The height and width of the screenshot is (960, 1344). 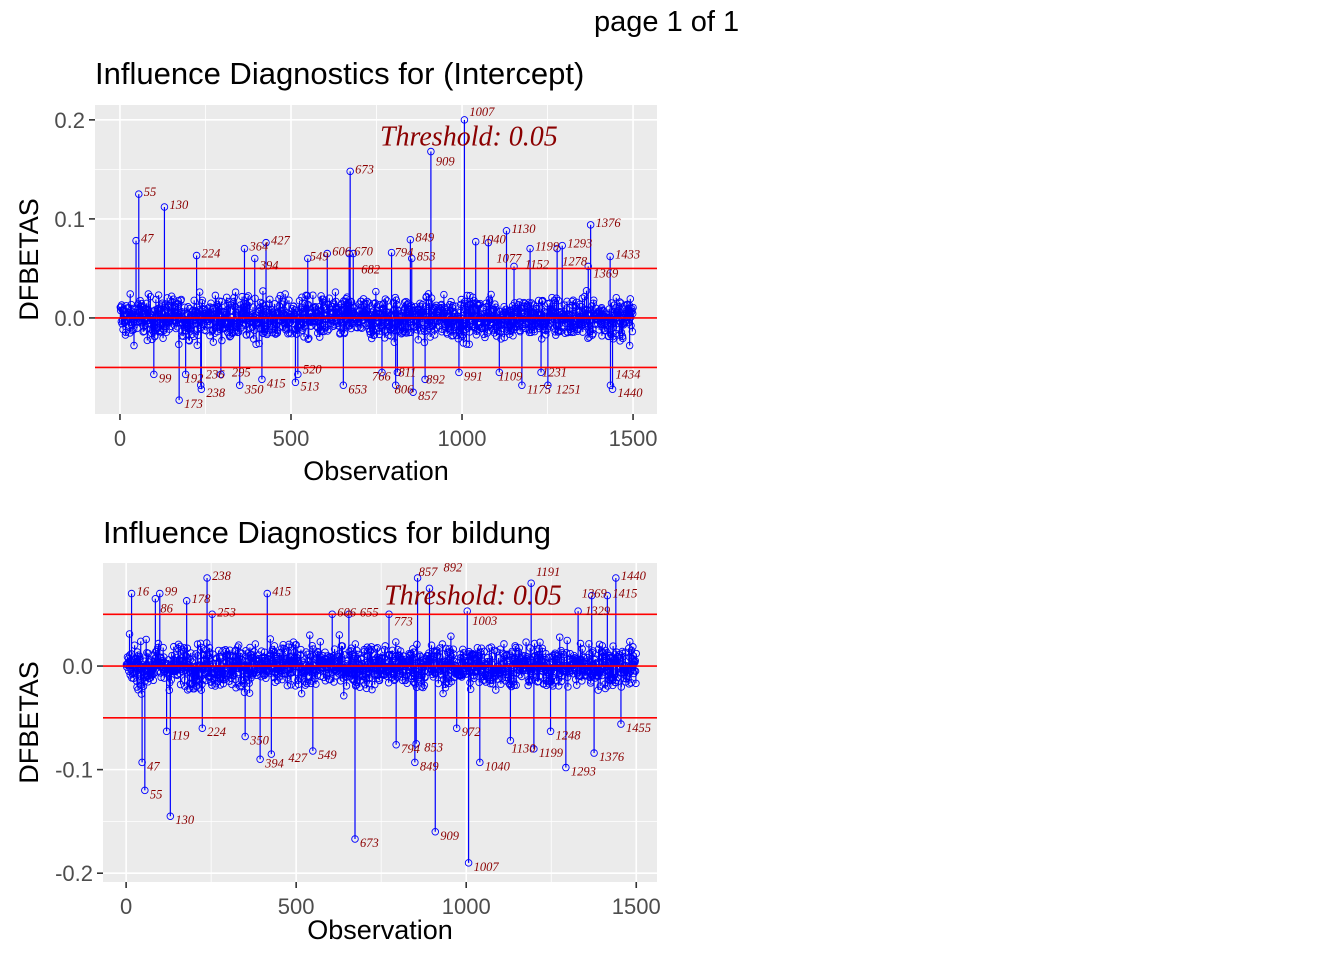 What do you see at coordinates (74, 873) in the screenshot?
I see `y-tick-label: -0.2` at bounding box center [74, 873].